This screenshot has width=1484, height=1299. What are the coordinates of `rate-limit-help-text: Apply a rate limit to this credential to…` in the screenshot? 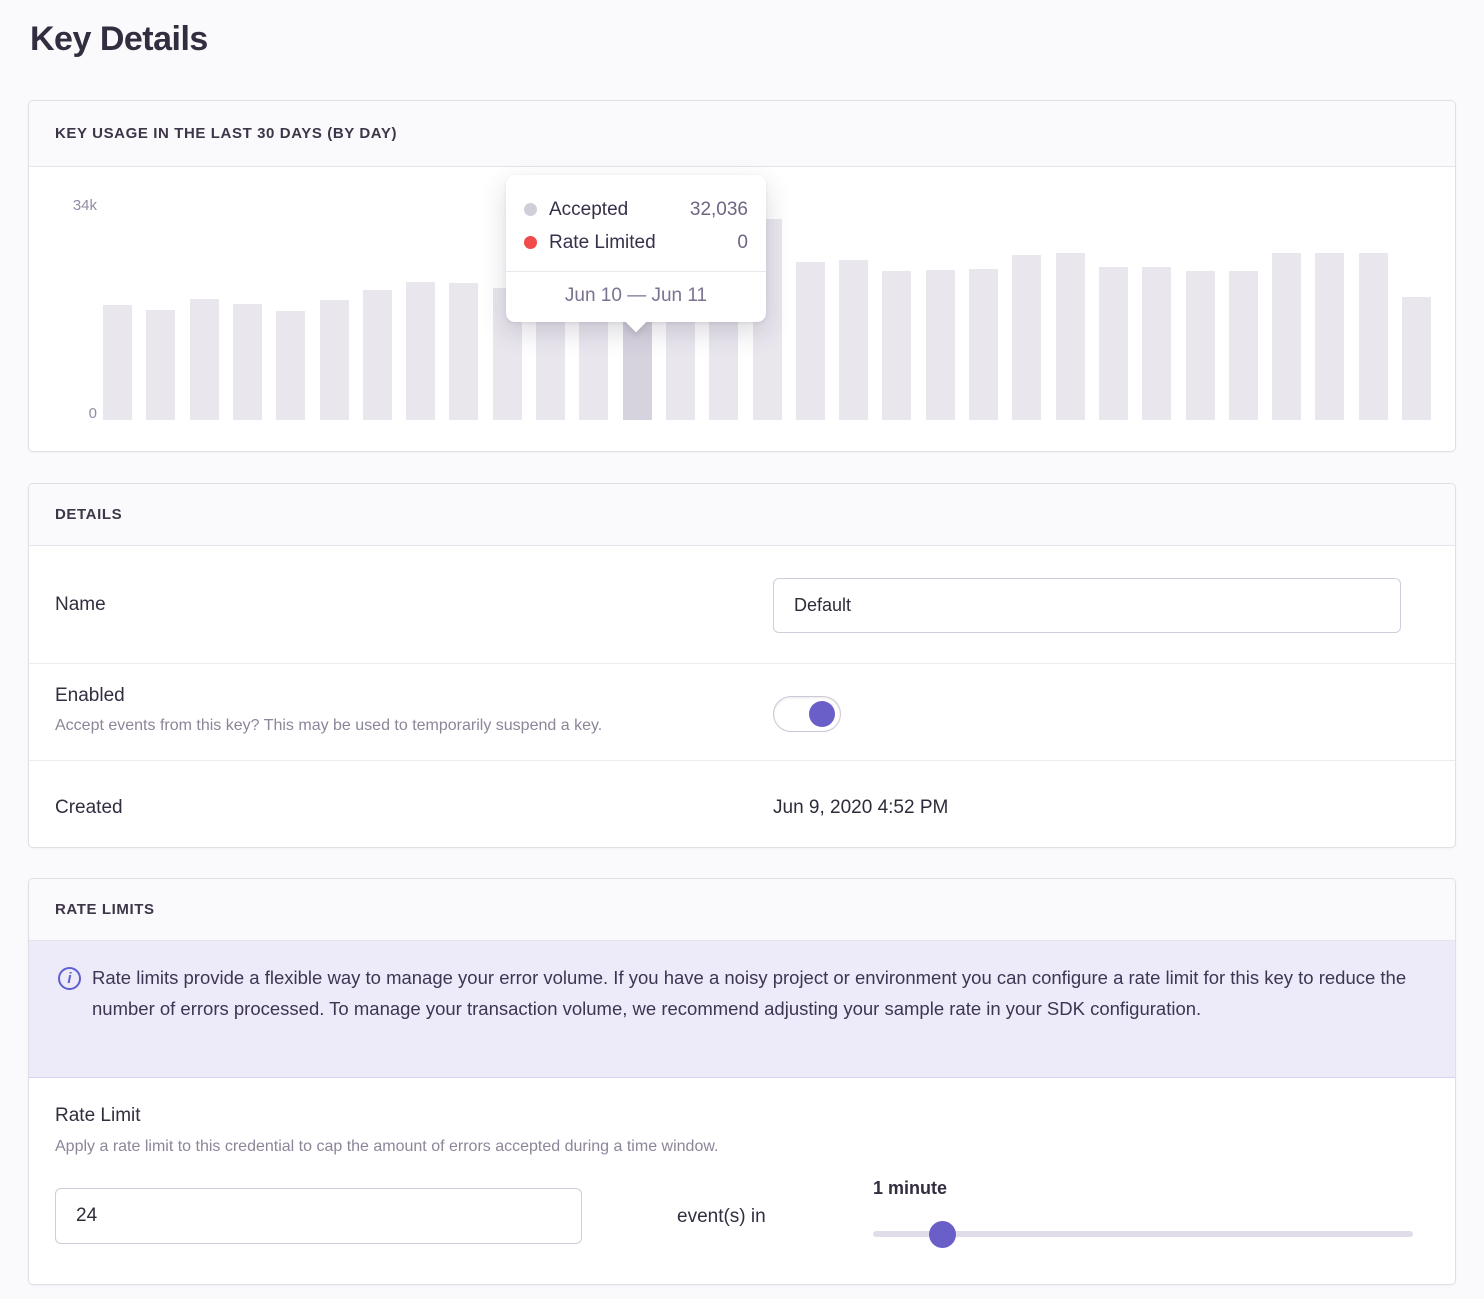 It's located at (387, 1146).